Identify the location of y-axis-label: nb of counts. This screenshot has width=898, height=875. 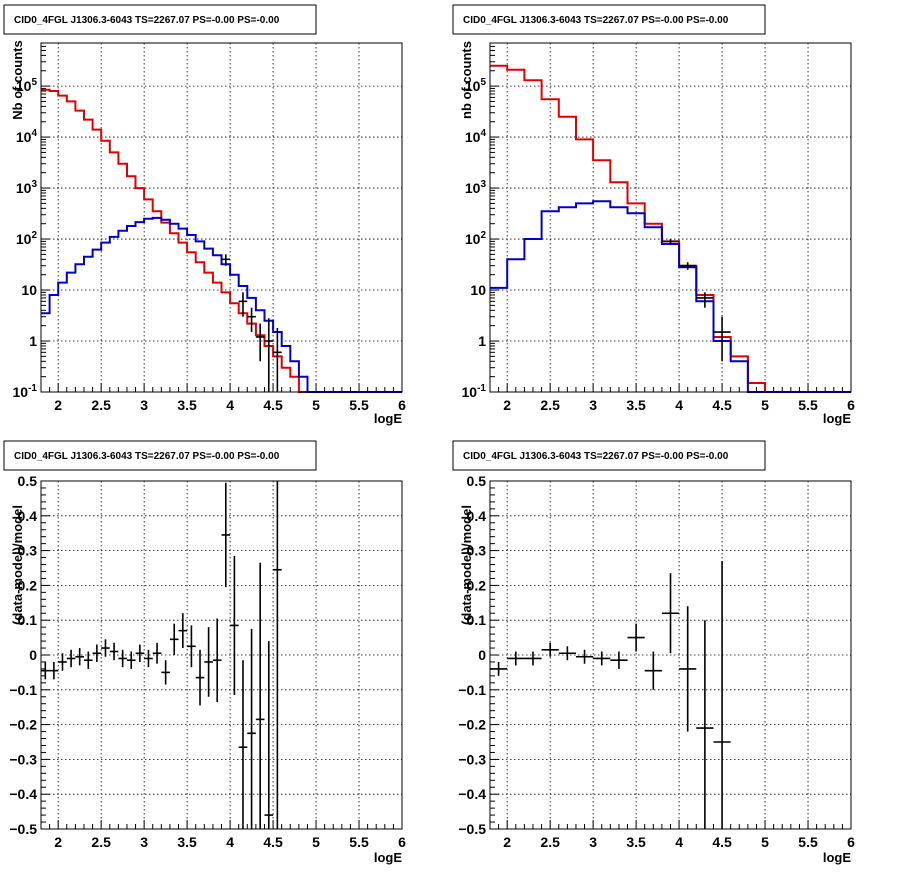
(466, 80).